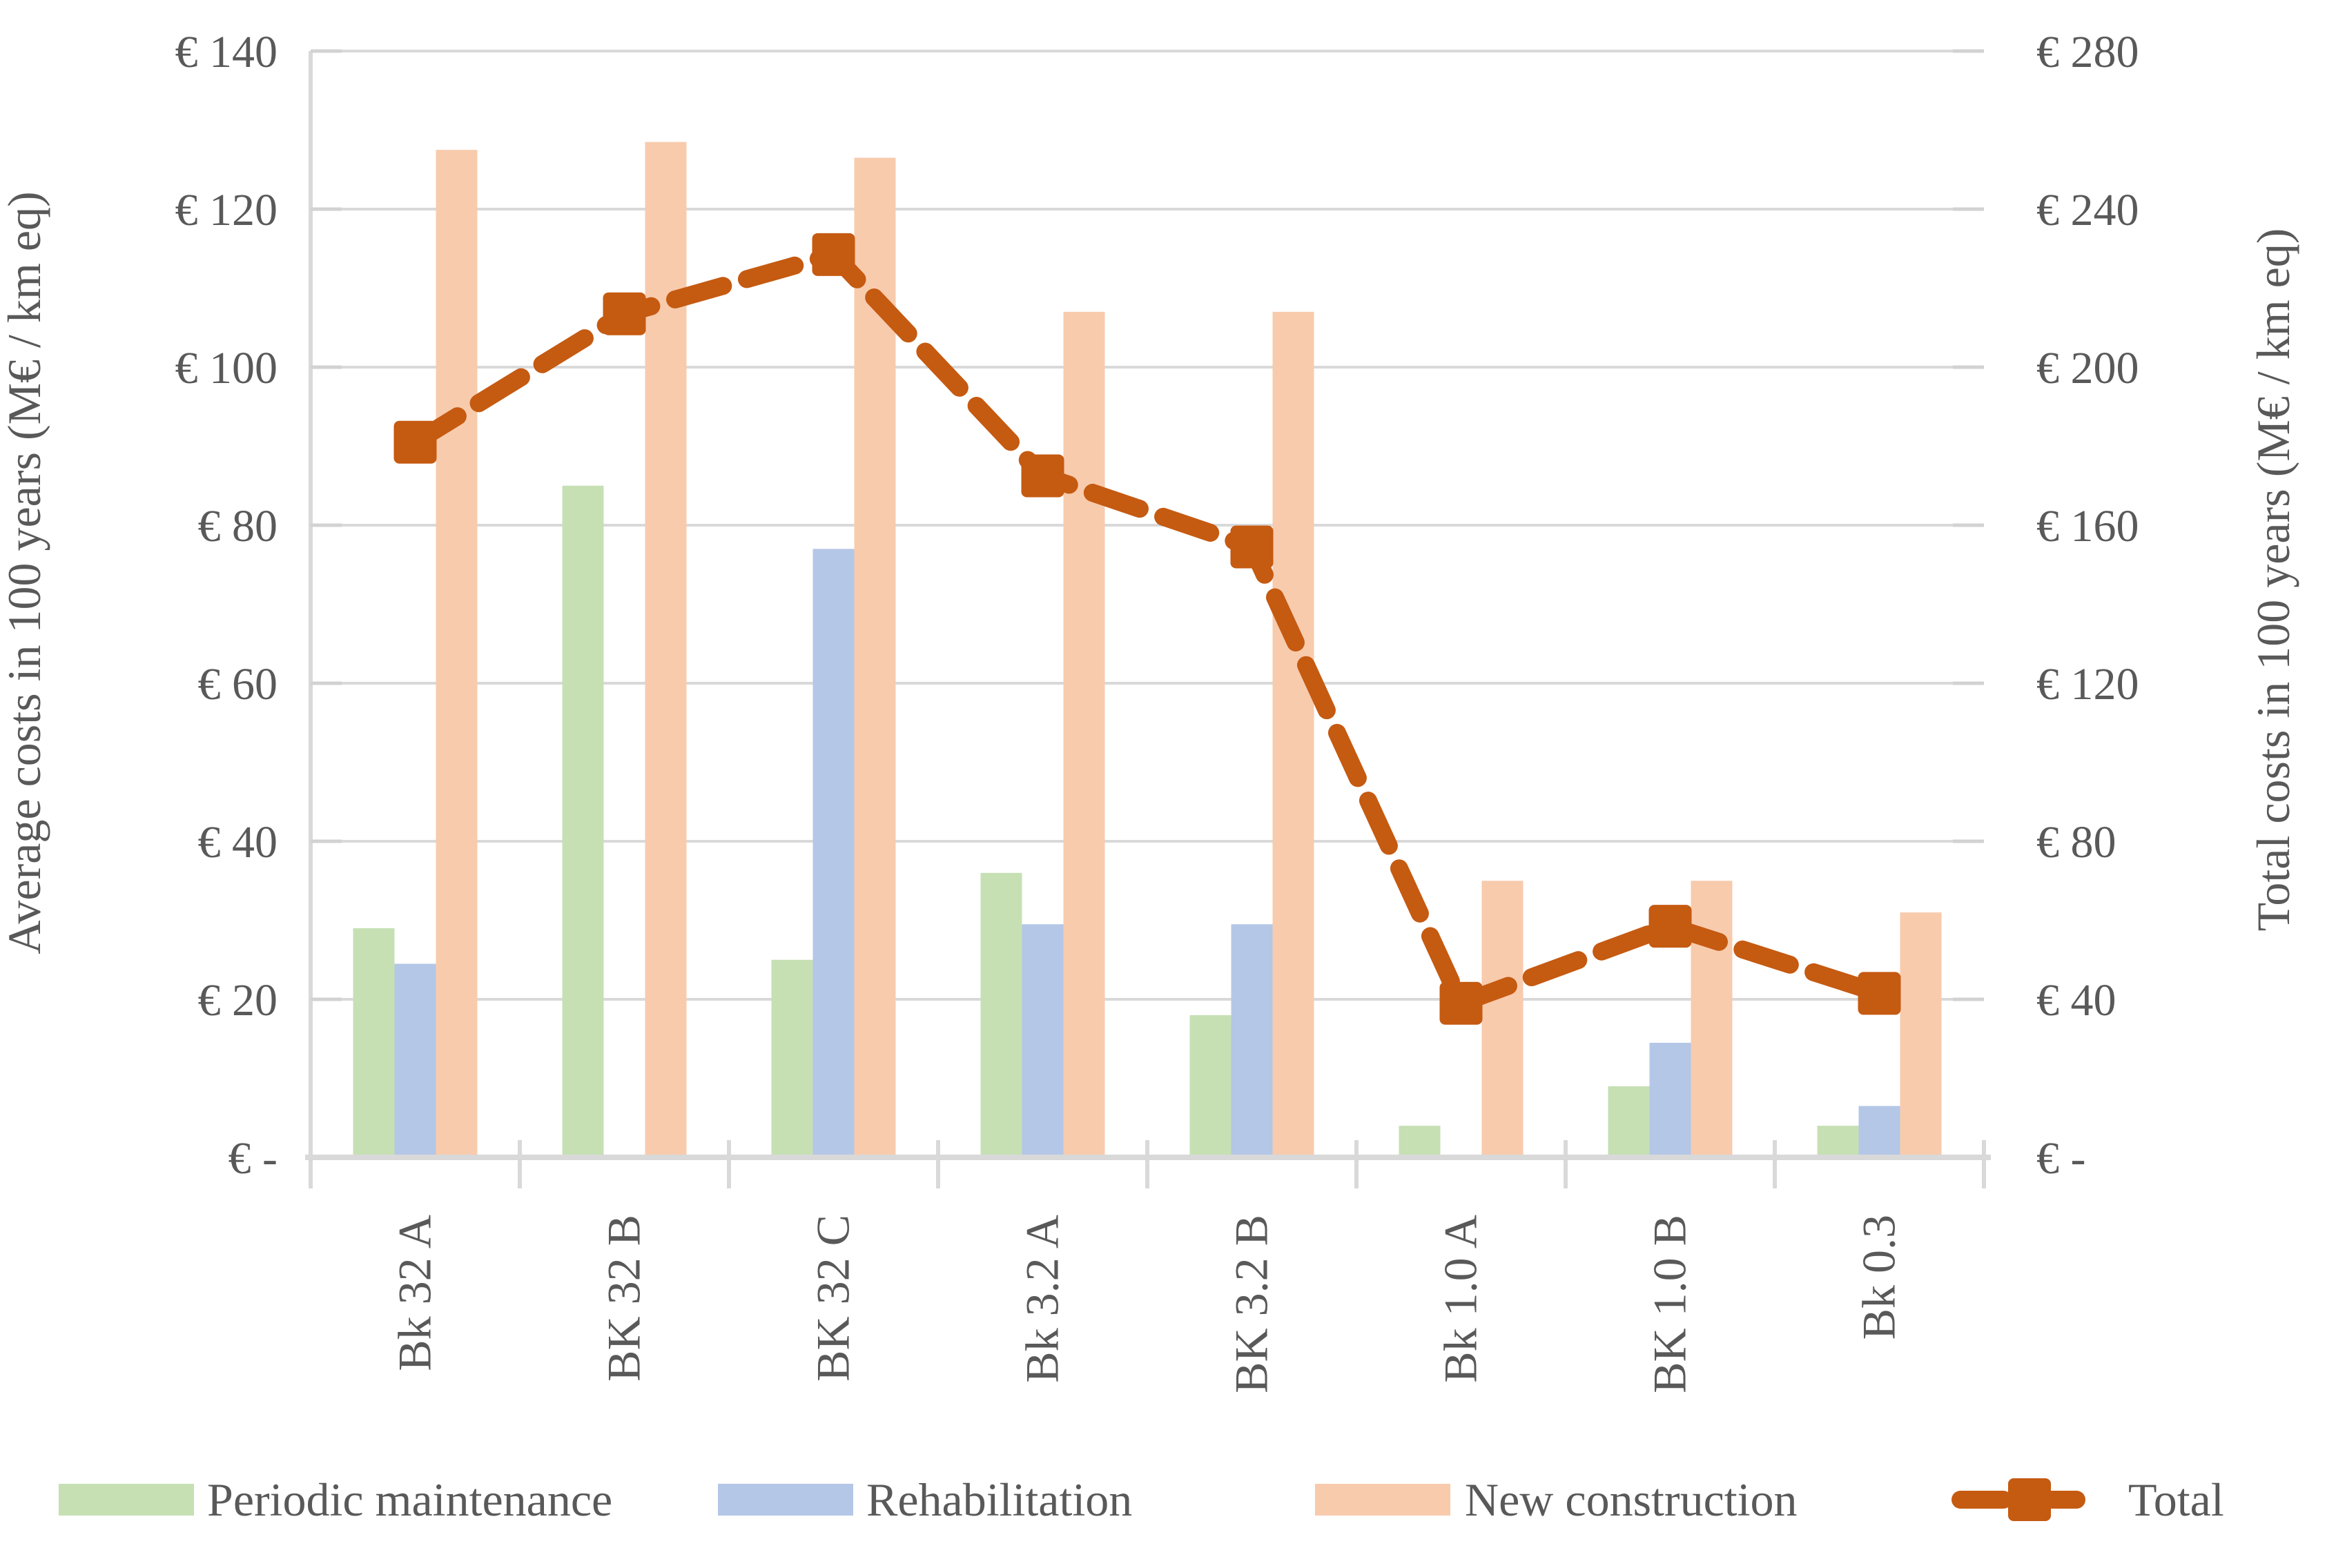  What do you see at coordinates (226, 52) in the screenshot?
I see `left-axis-tick-label: € 140` at bounding box center [226, 52].